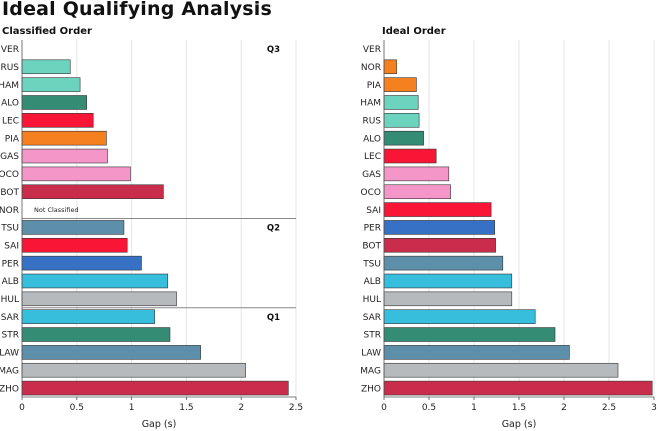  Describe the element at coordinates (439, 227) in the screenshot. I see `chart2-bar-per` at that location.